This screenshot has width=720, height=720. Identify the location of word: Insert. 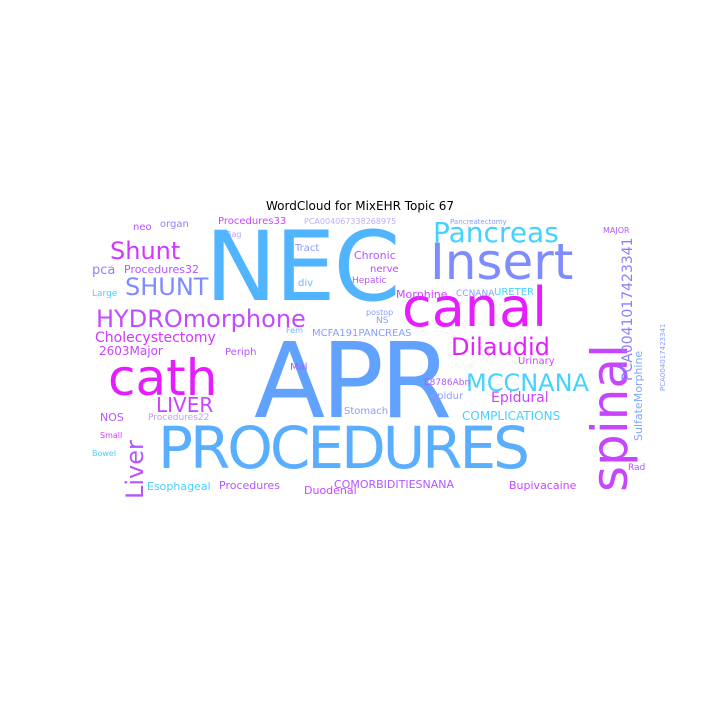
(502, 262).